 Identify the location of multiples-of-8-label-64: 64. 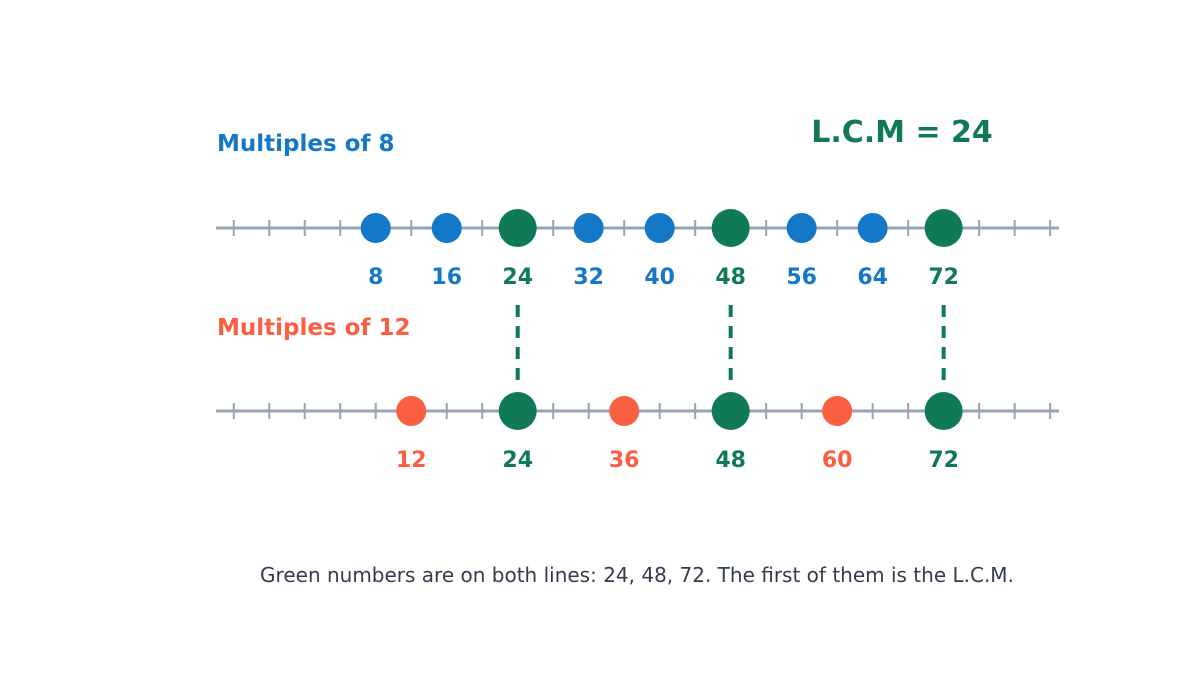
(872, 277).